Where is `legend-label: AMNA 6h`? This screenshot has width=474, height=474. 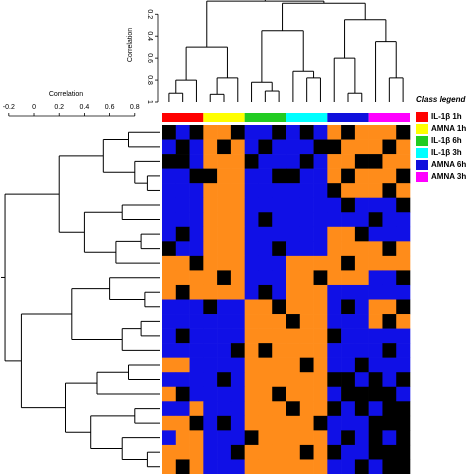
legend-label: AMNA 6h is located at coordinates (448, 164).